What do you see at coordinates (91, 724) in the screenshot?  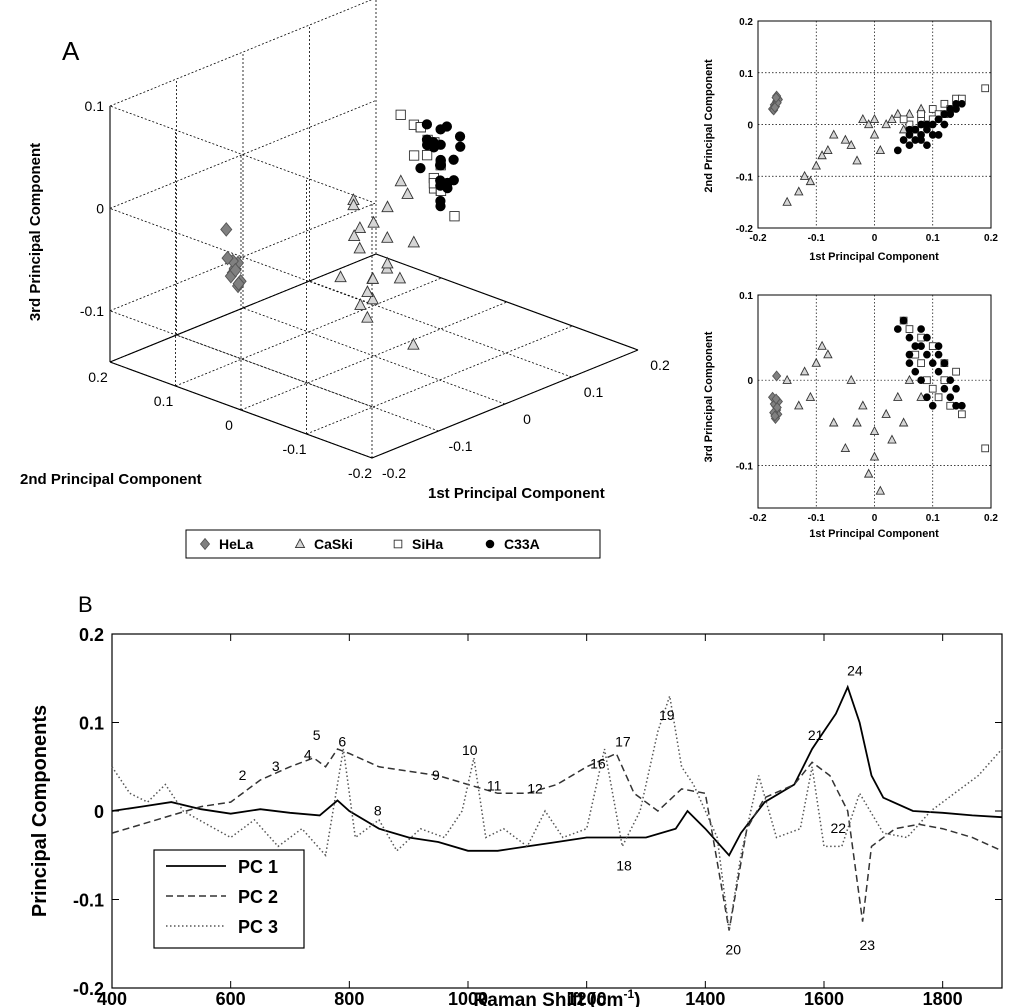 I see `y-tick-label: 0.1` at bounding box center [91, 724].